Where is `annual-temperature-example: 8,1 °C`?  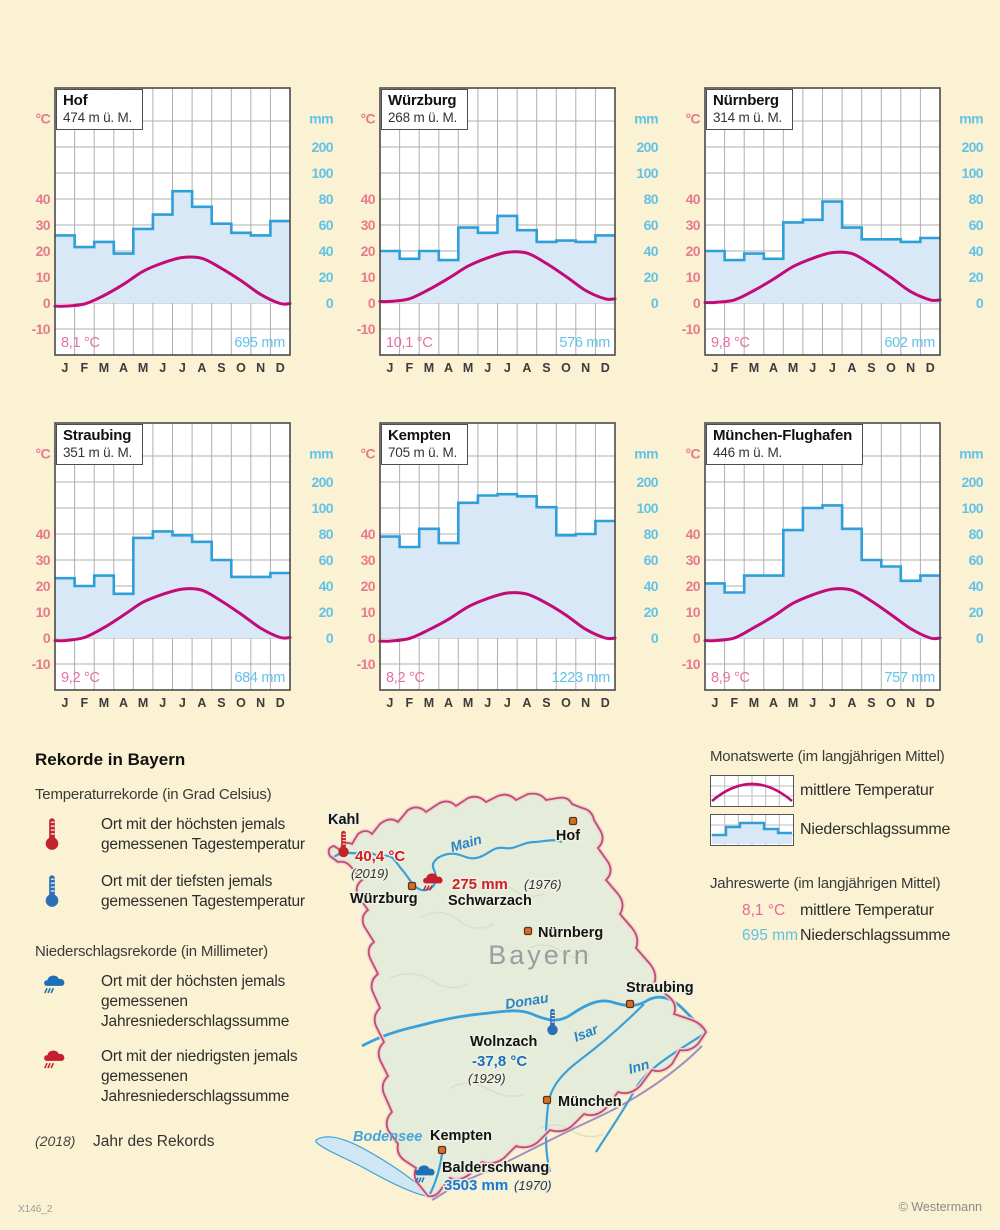
annual-temperature-example: 8,1 °C is located at coordinates (764, 910).